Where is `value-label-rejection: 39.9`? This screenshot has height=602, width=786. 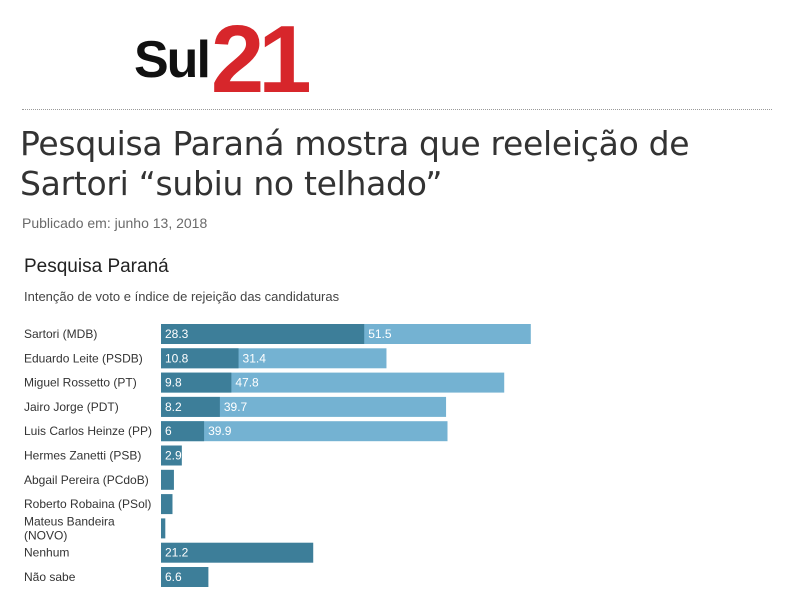 value-label-rejection: 39.9 is located at coordinates (220, 431).